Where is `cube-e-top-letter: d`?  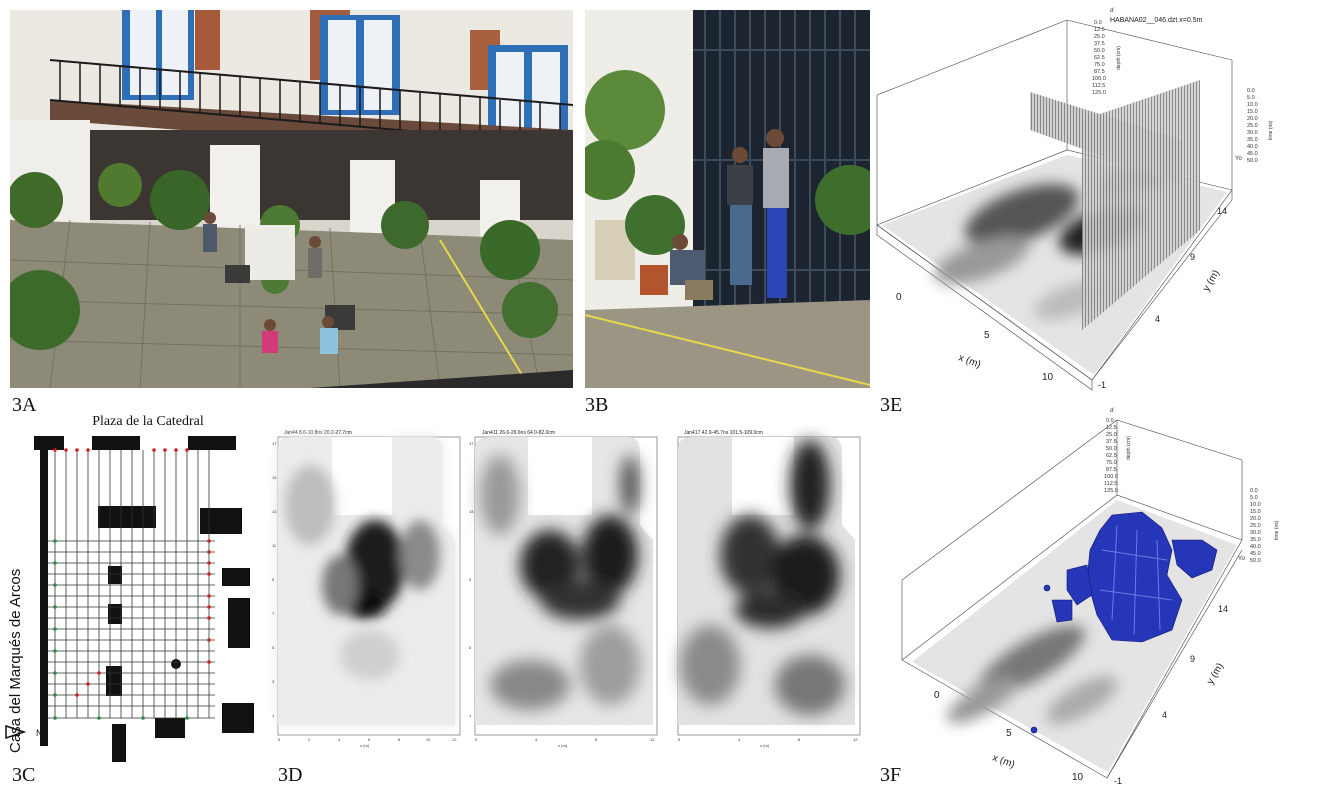 cube-e-top-letter: d is located at coordinates (1112, 11).